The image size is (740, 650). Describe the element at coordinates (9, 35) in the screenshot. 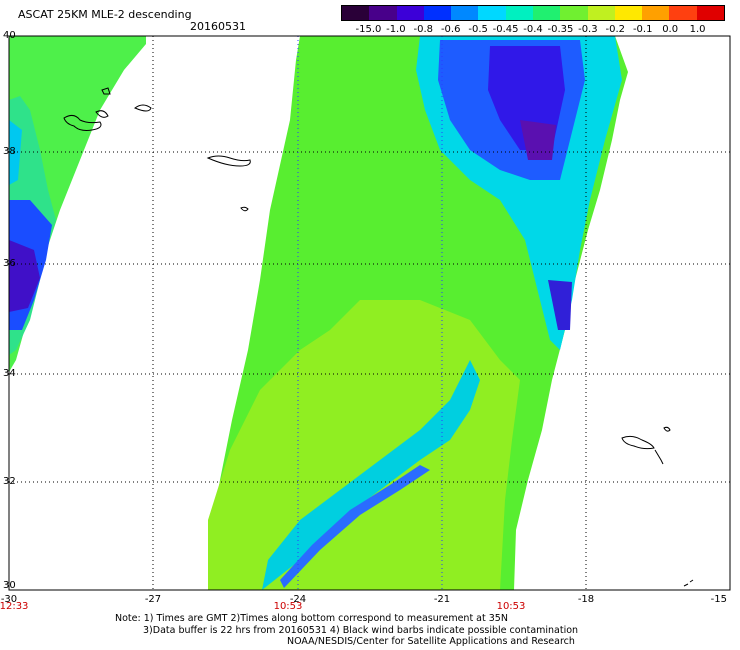

I see `lat-tick-label: 40` at that location.